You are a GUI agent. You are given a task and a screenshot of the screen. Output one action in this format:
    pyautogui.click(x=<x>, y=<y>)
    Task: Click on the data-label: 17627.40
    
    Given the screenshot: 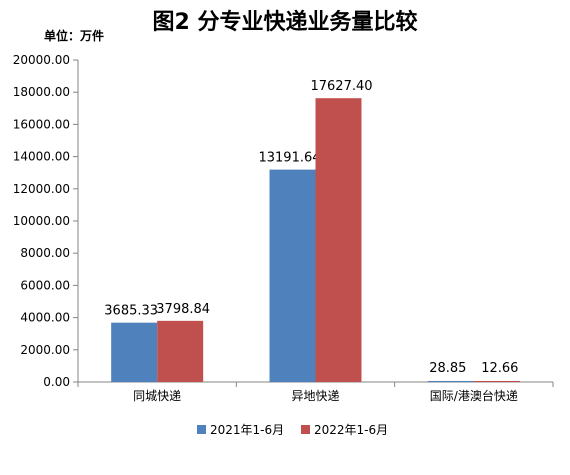 What is the action you would take?
    pyautogui.click(x=341, y=86)
    